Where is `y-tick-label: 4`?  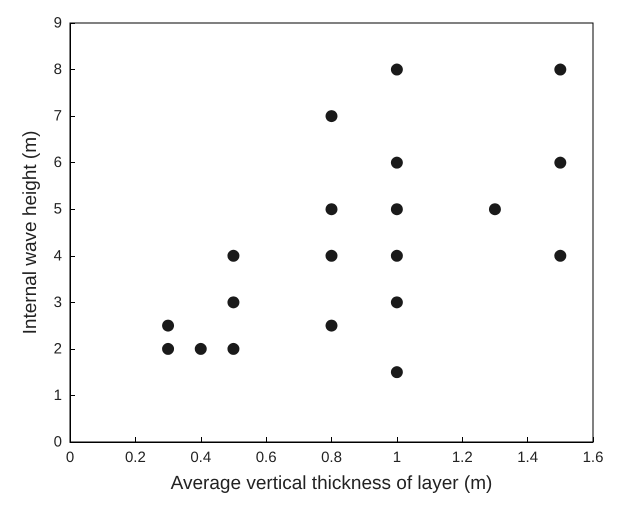
y-tick-label: 4 is located at coordinates (58, 255).